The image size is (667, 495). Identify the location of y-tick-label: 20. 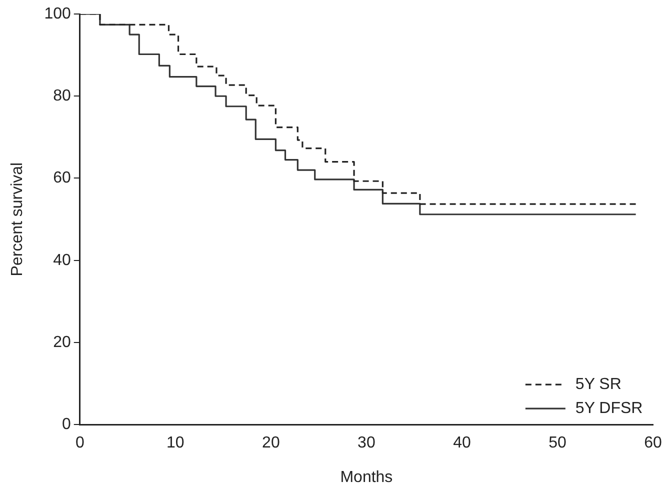
(62, 342).